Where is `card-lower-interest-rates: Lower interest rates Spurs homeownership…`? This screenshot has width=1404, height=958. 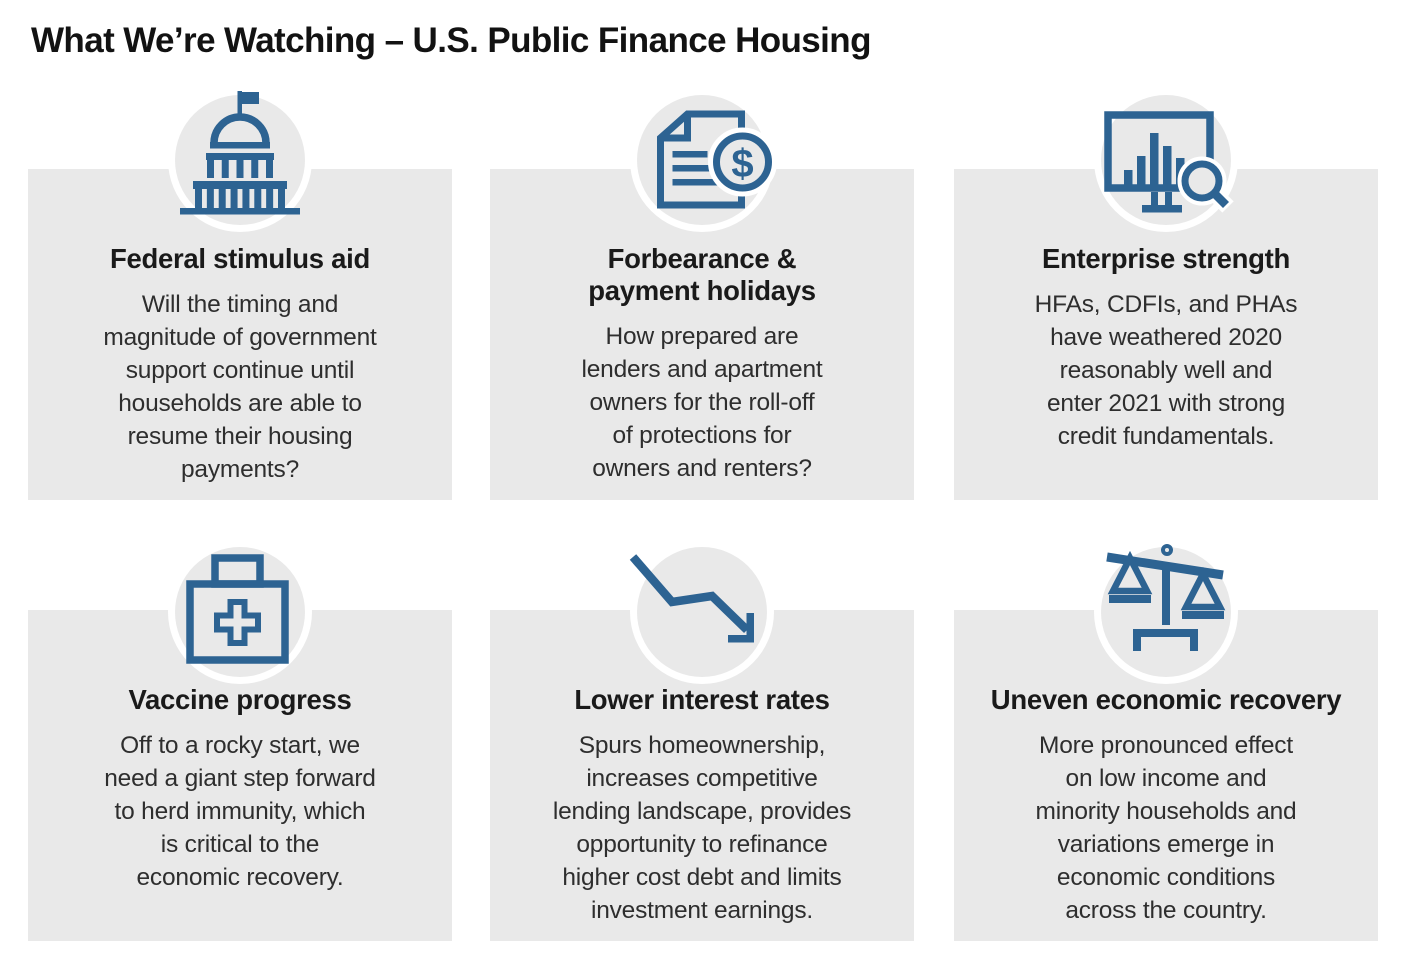 card-lower-interest-rates: Lower interest rates Spurs homeownership… is located at coordinates (702, 744).